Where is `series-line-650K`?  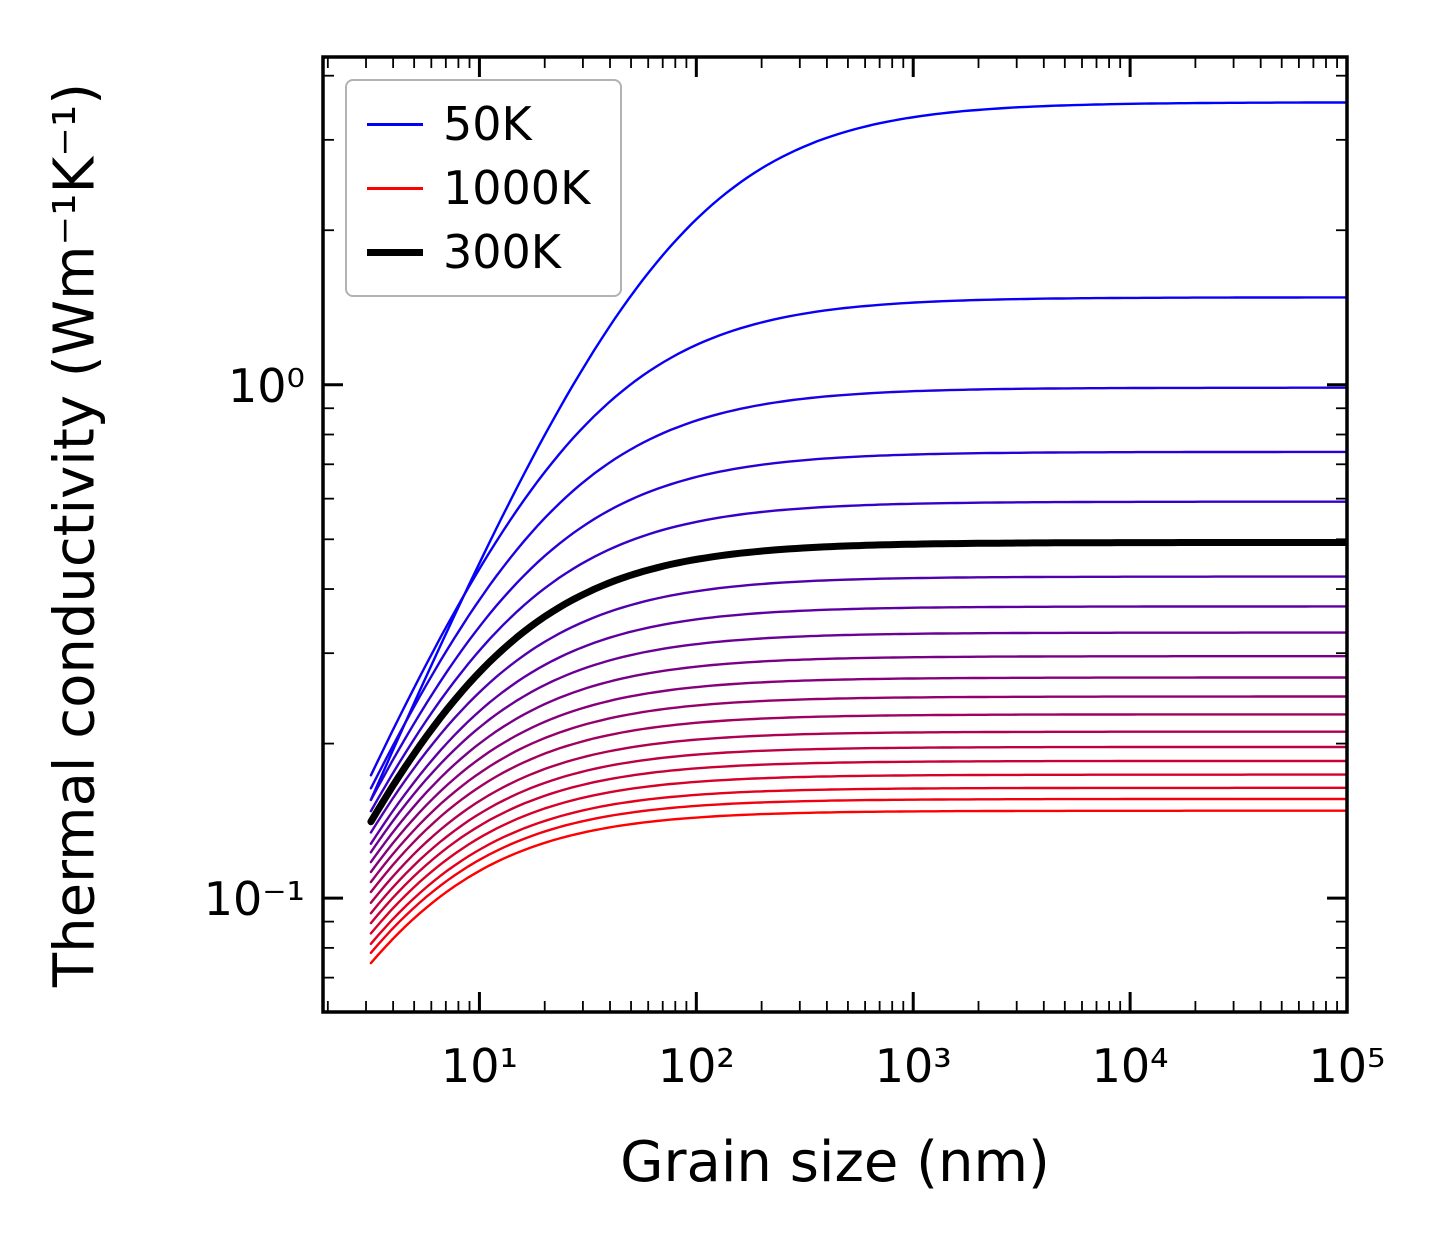 series-line-650K is located at coordinates (858, 803).